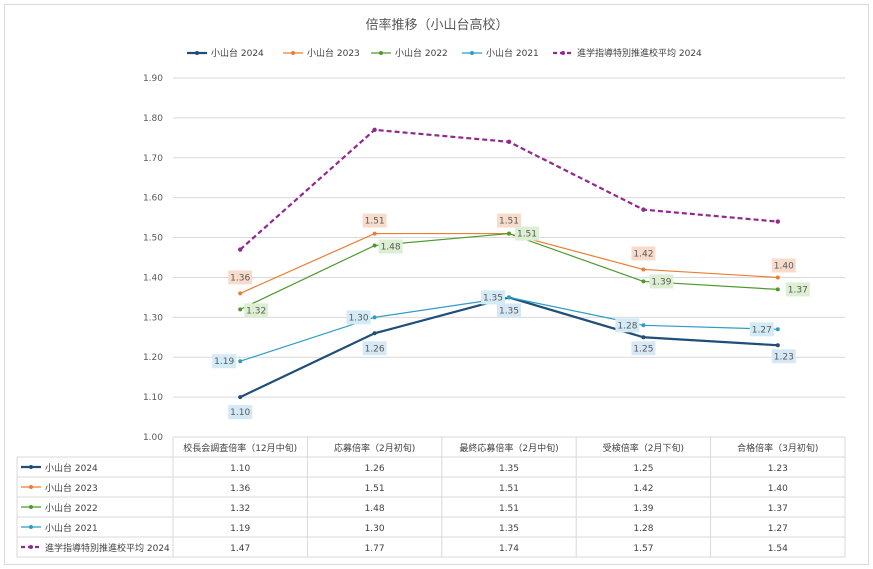 The height and width of the screenshot is (569, 873). I want to click on data-label: 1.39, so click(661, 281).